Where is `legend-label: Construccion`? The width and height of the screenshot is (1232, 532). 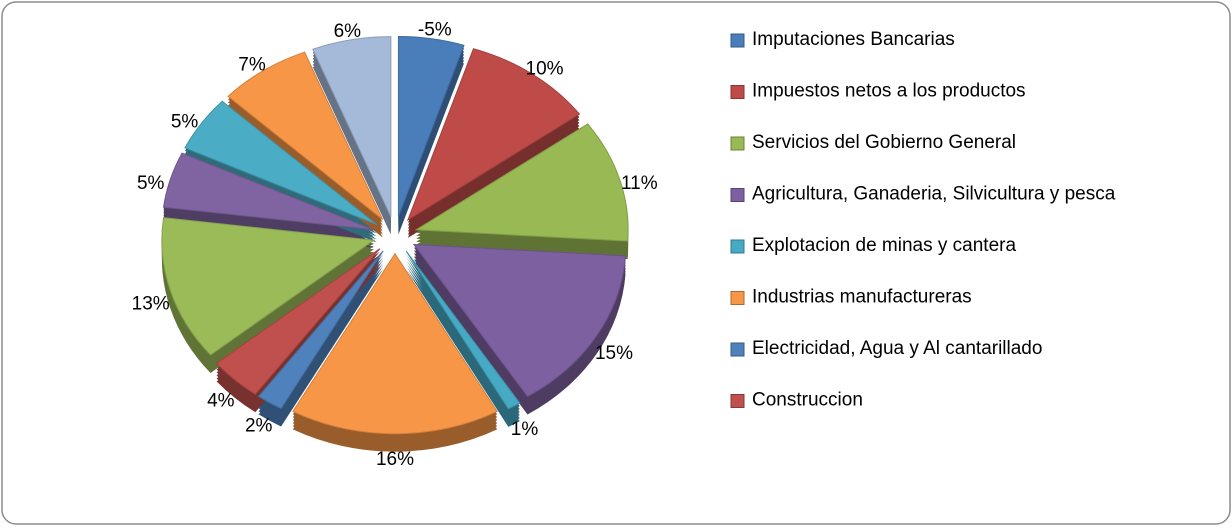
legend-label: Construccion is located at coordinates (807, 400).